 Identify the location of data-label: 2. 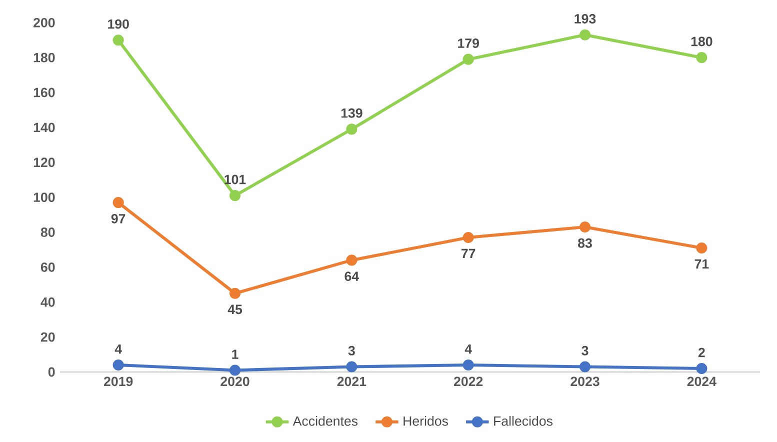
(701, 353).